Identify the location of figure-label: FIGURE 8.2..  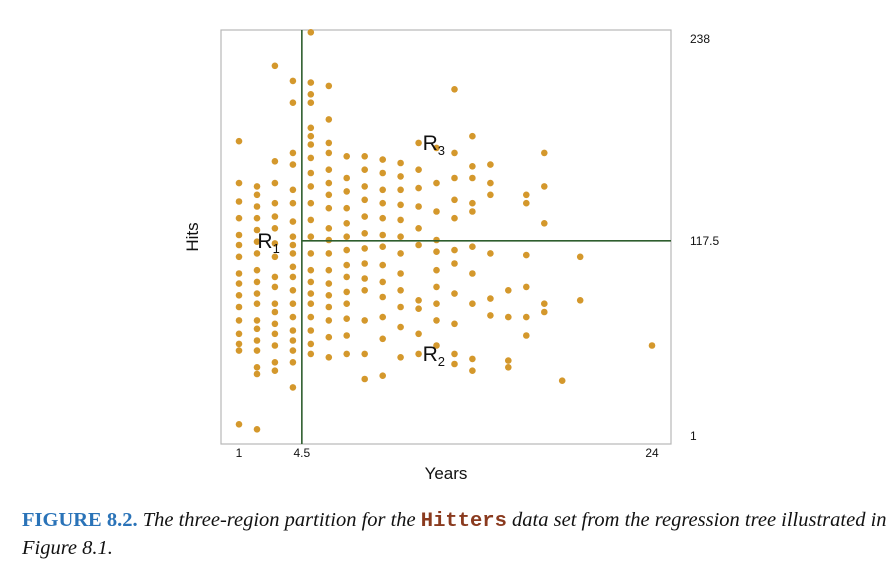
(80, 520).